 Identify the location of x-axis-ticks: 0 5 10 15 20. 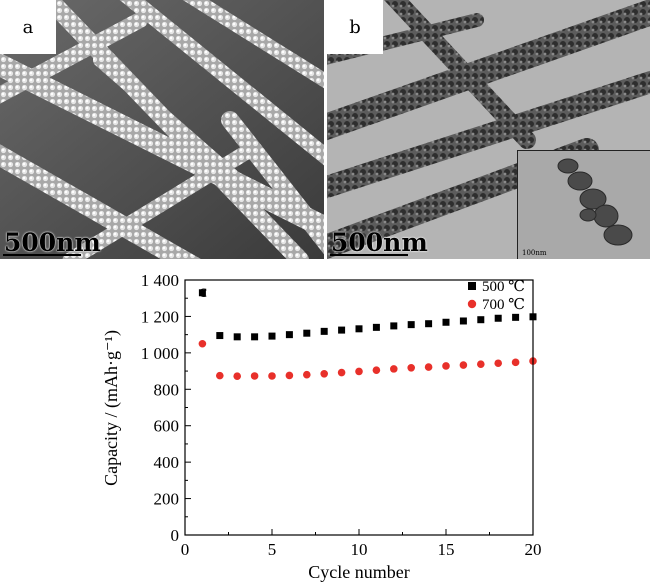
(361, 544).